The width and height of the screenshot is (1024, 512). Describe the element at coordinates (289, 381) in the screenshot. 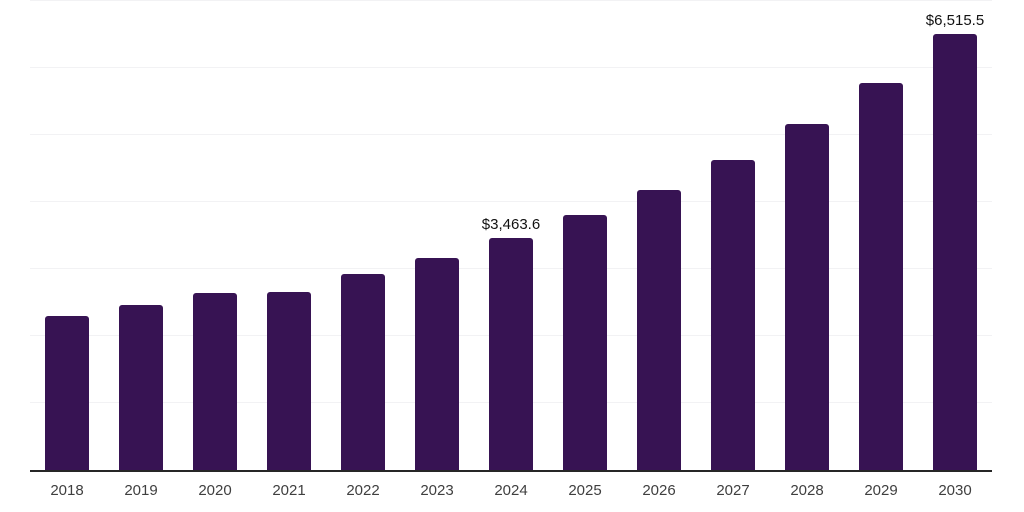

I see `bar-2021` at that location.